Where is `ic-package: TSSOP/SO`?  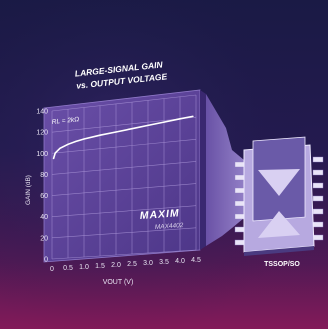 ic-package: TSSOP/SO is located at coordinates (279, 202).